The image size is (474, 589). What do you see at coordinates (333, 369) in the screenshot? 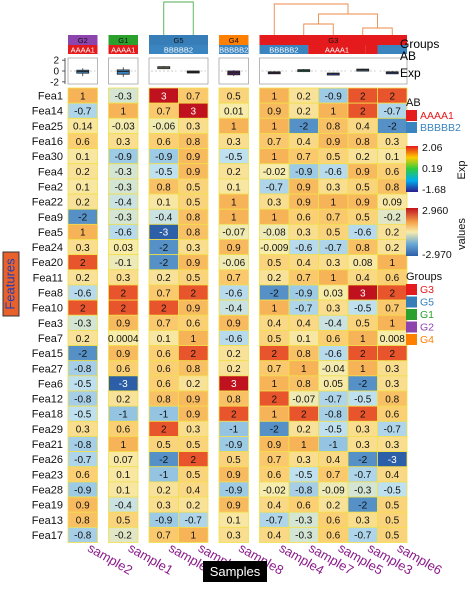
I see `cell-value-label: -0.04` at bounding box center [333, 369].